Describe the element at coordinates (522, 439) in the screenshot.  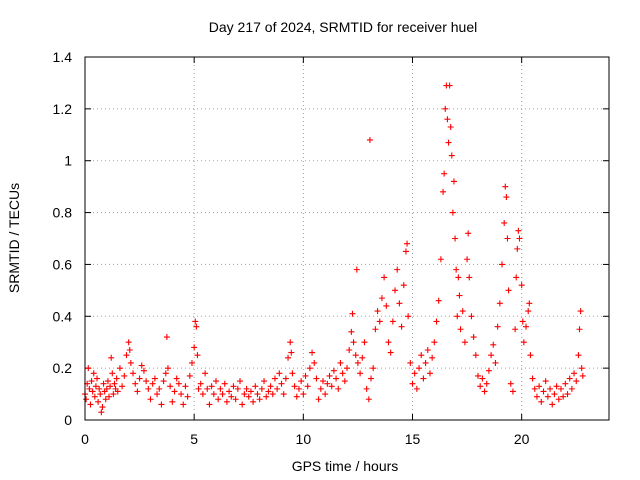
I see `x-tick-label: 20` at that location.